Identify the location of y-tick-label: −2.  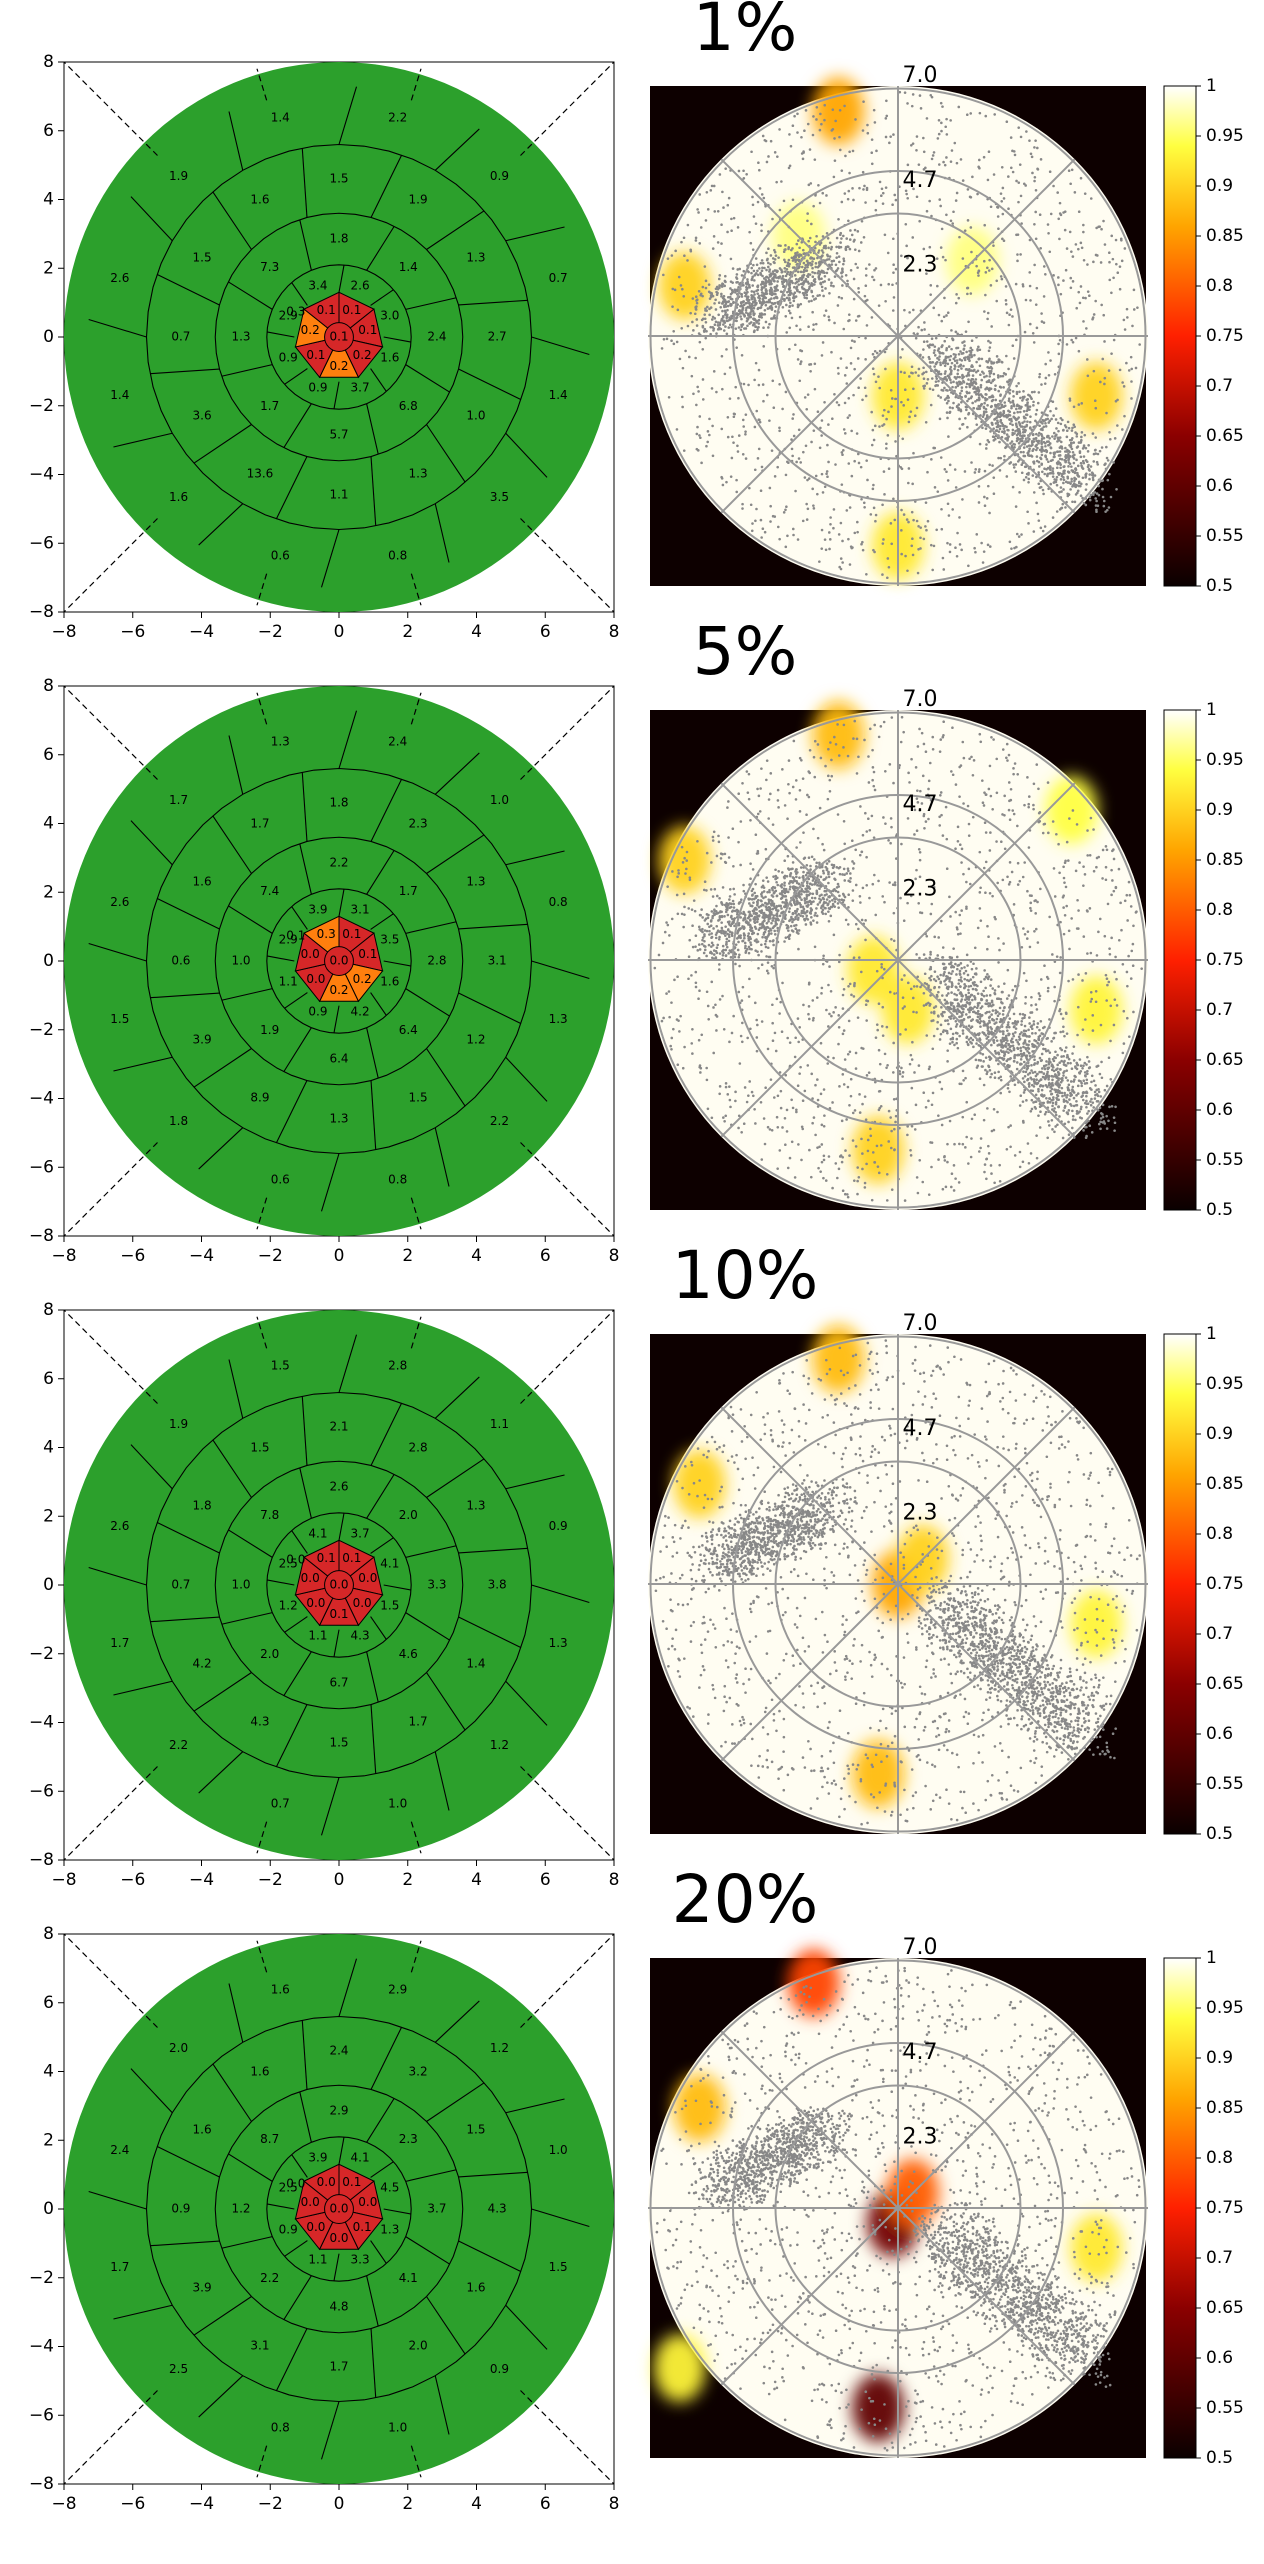
(41, 406).